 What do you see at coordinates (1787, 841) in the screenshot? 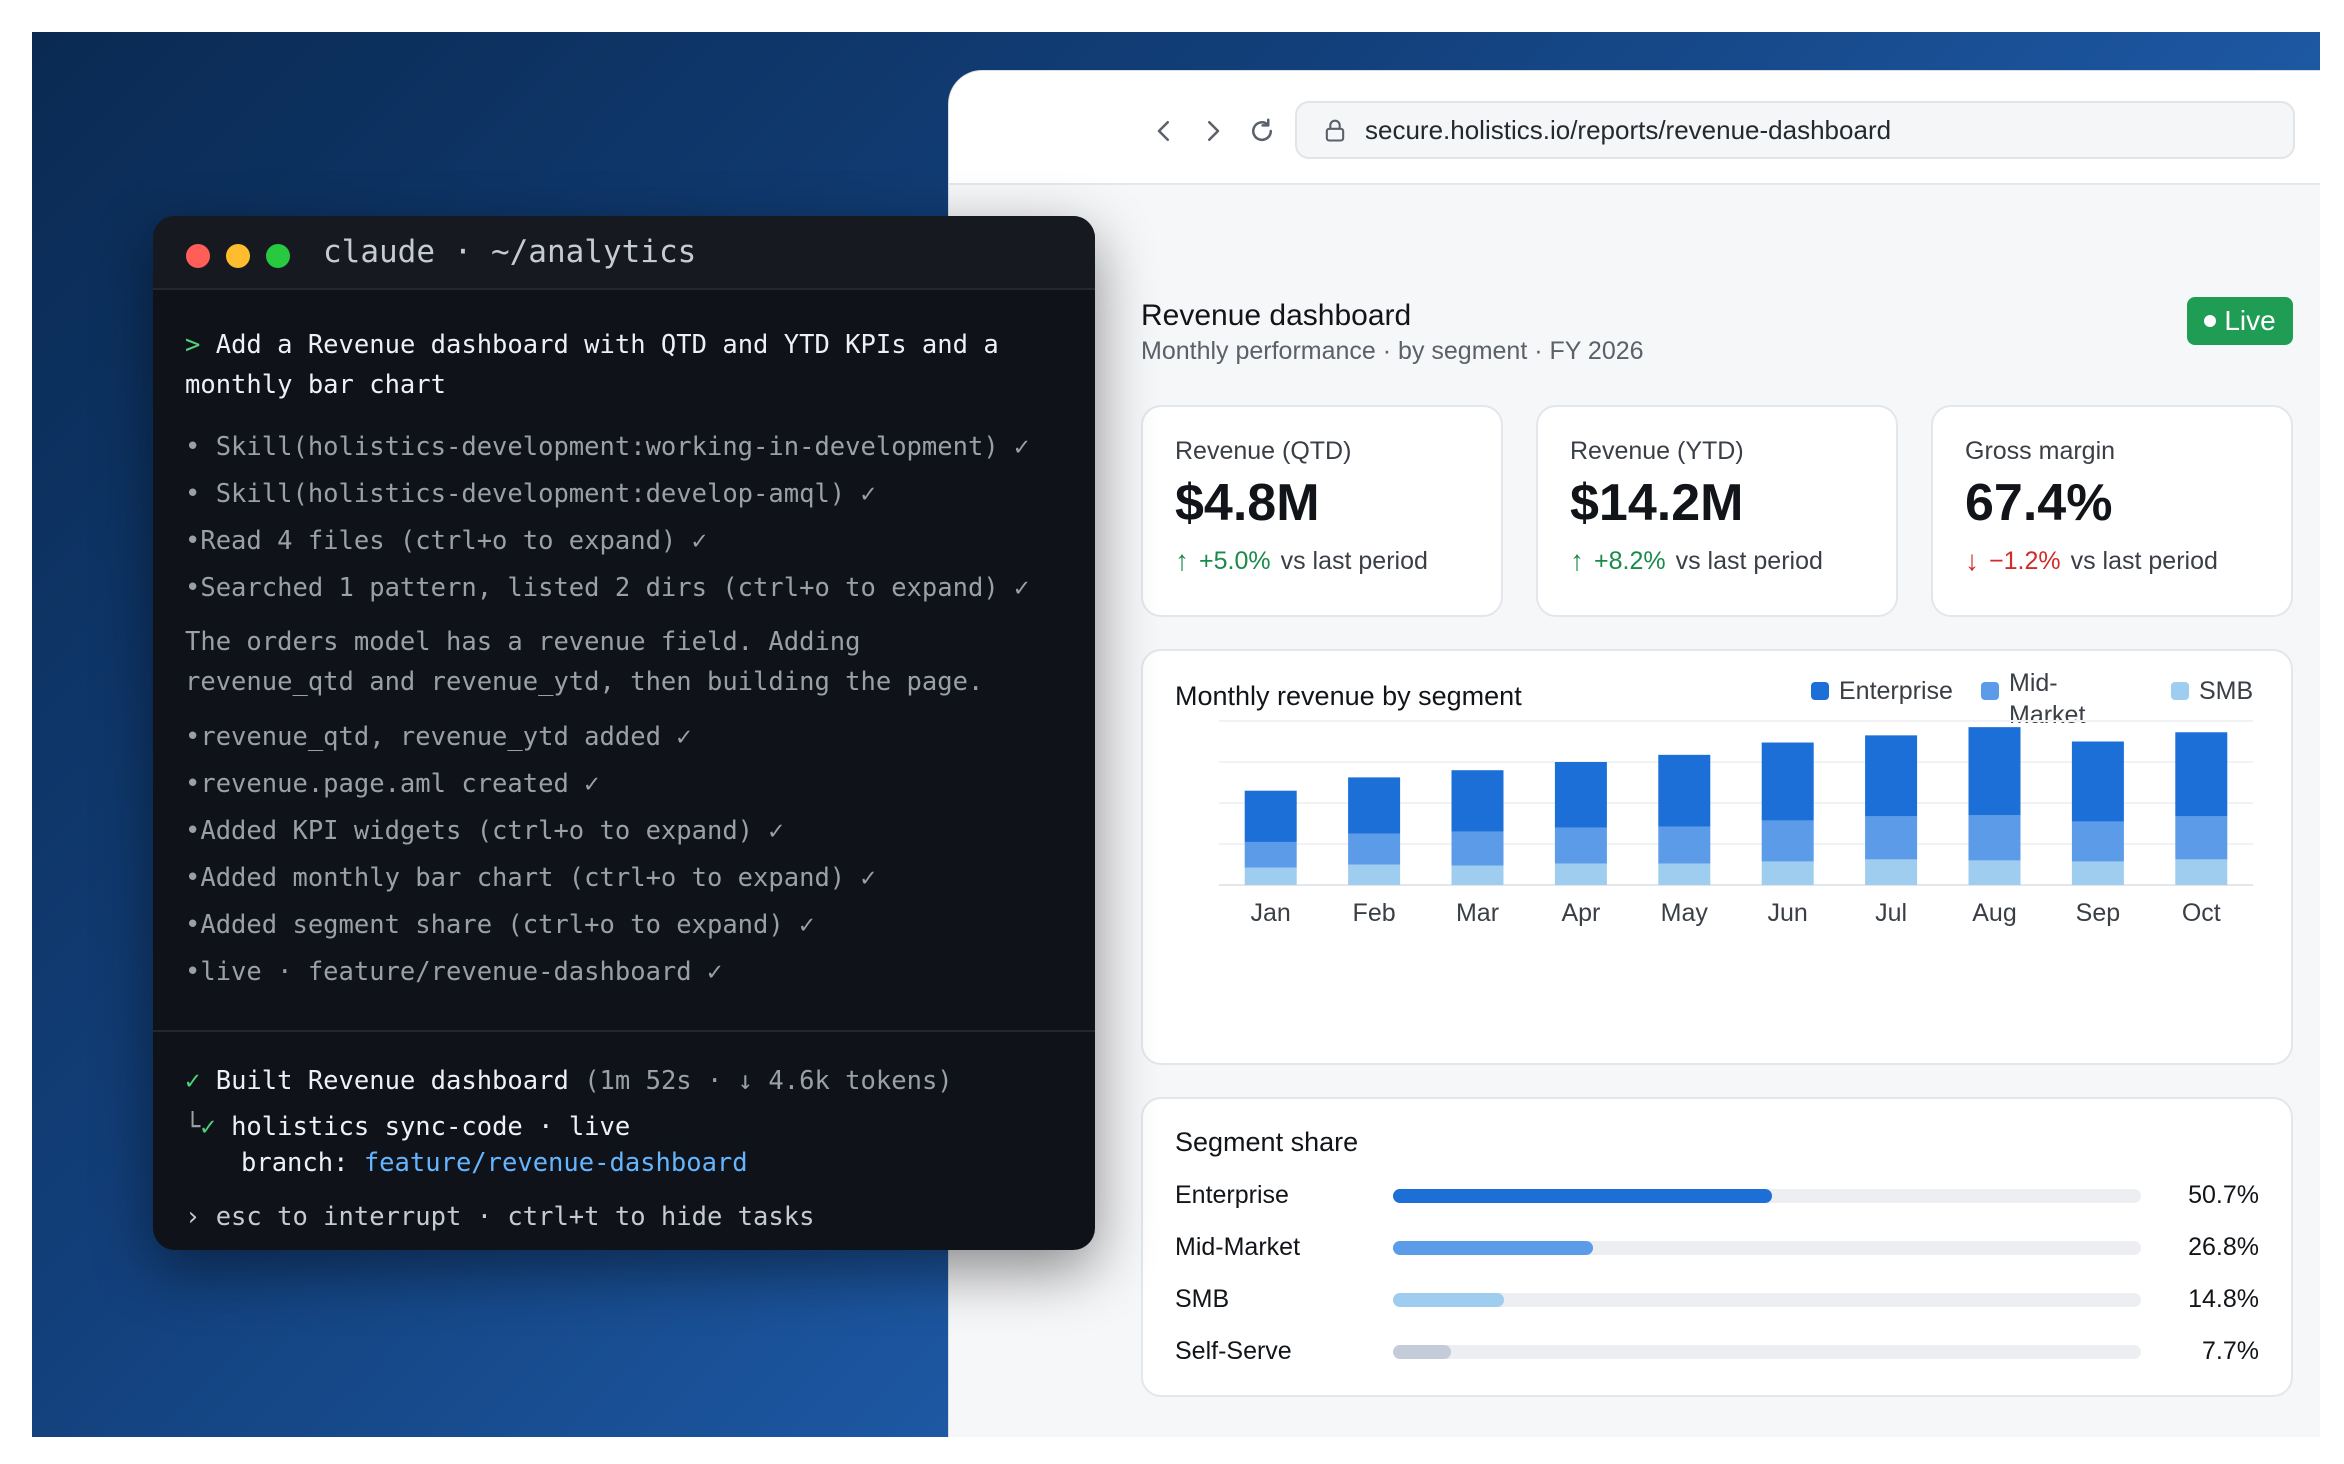
I see `bar-mid-market-jun` at bounding box center [1787, 841].